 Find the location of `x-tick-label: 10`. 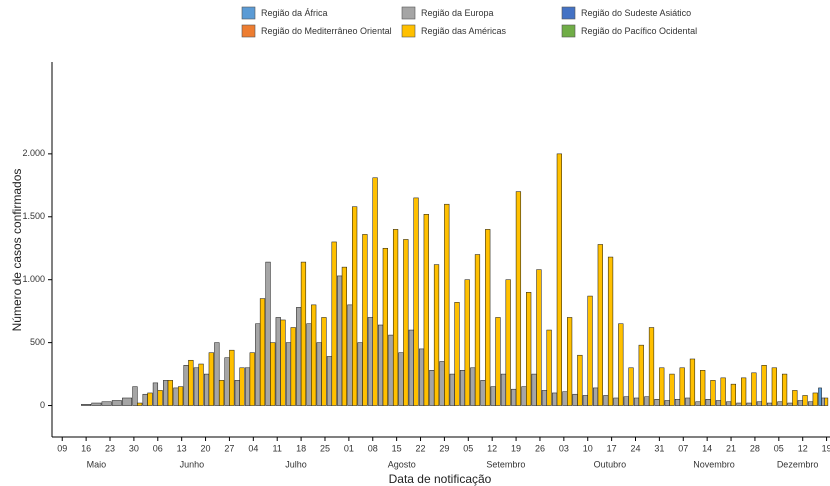

x-tick-label: 10 is located at coordinates (588, 448).